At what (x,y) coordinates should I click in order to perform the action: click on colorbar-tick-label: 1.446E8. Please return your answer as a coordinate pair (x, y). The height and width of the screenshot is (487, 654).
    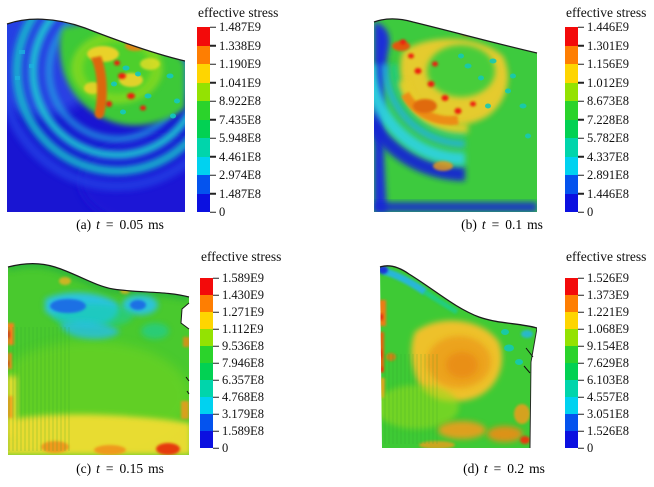
    Looking at the image, I should click on (608, 193).